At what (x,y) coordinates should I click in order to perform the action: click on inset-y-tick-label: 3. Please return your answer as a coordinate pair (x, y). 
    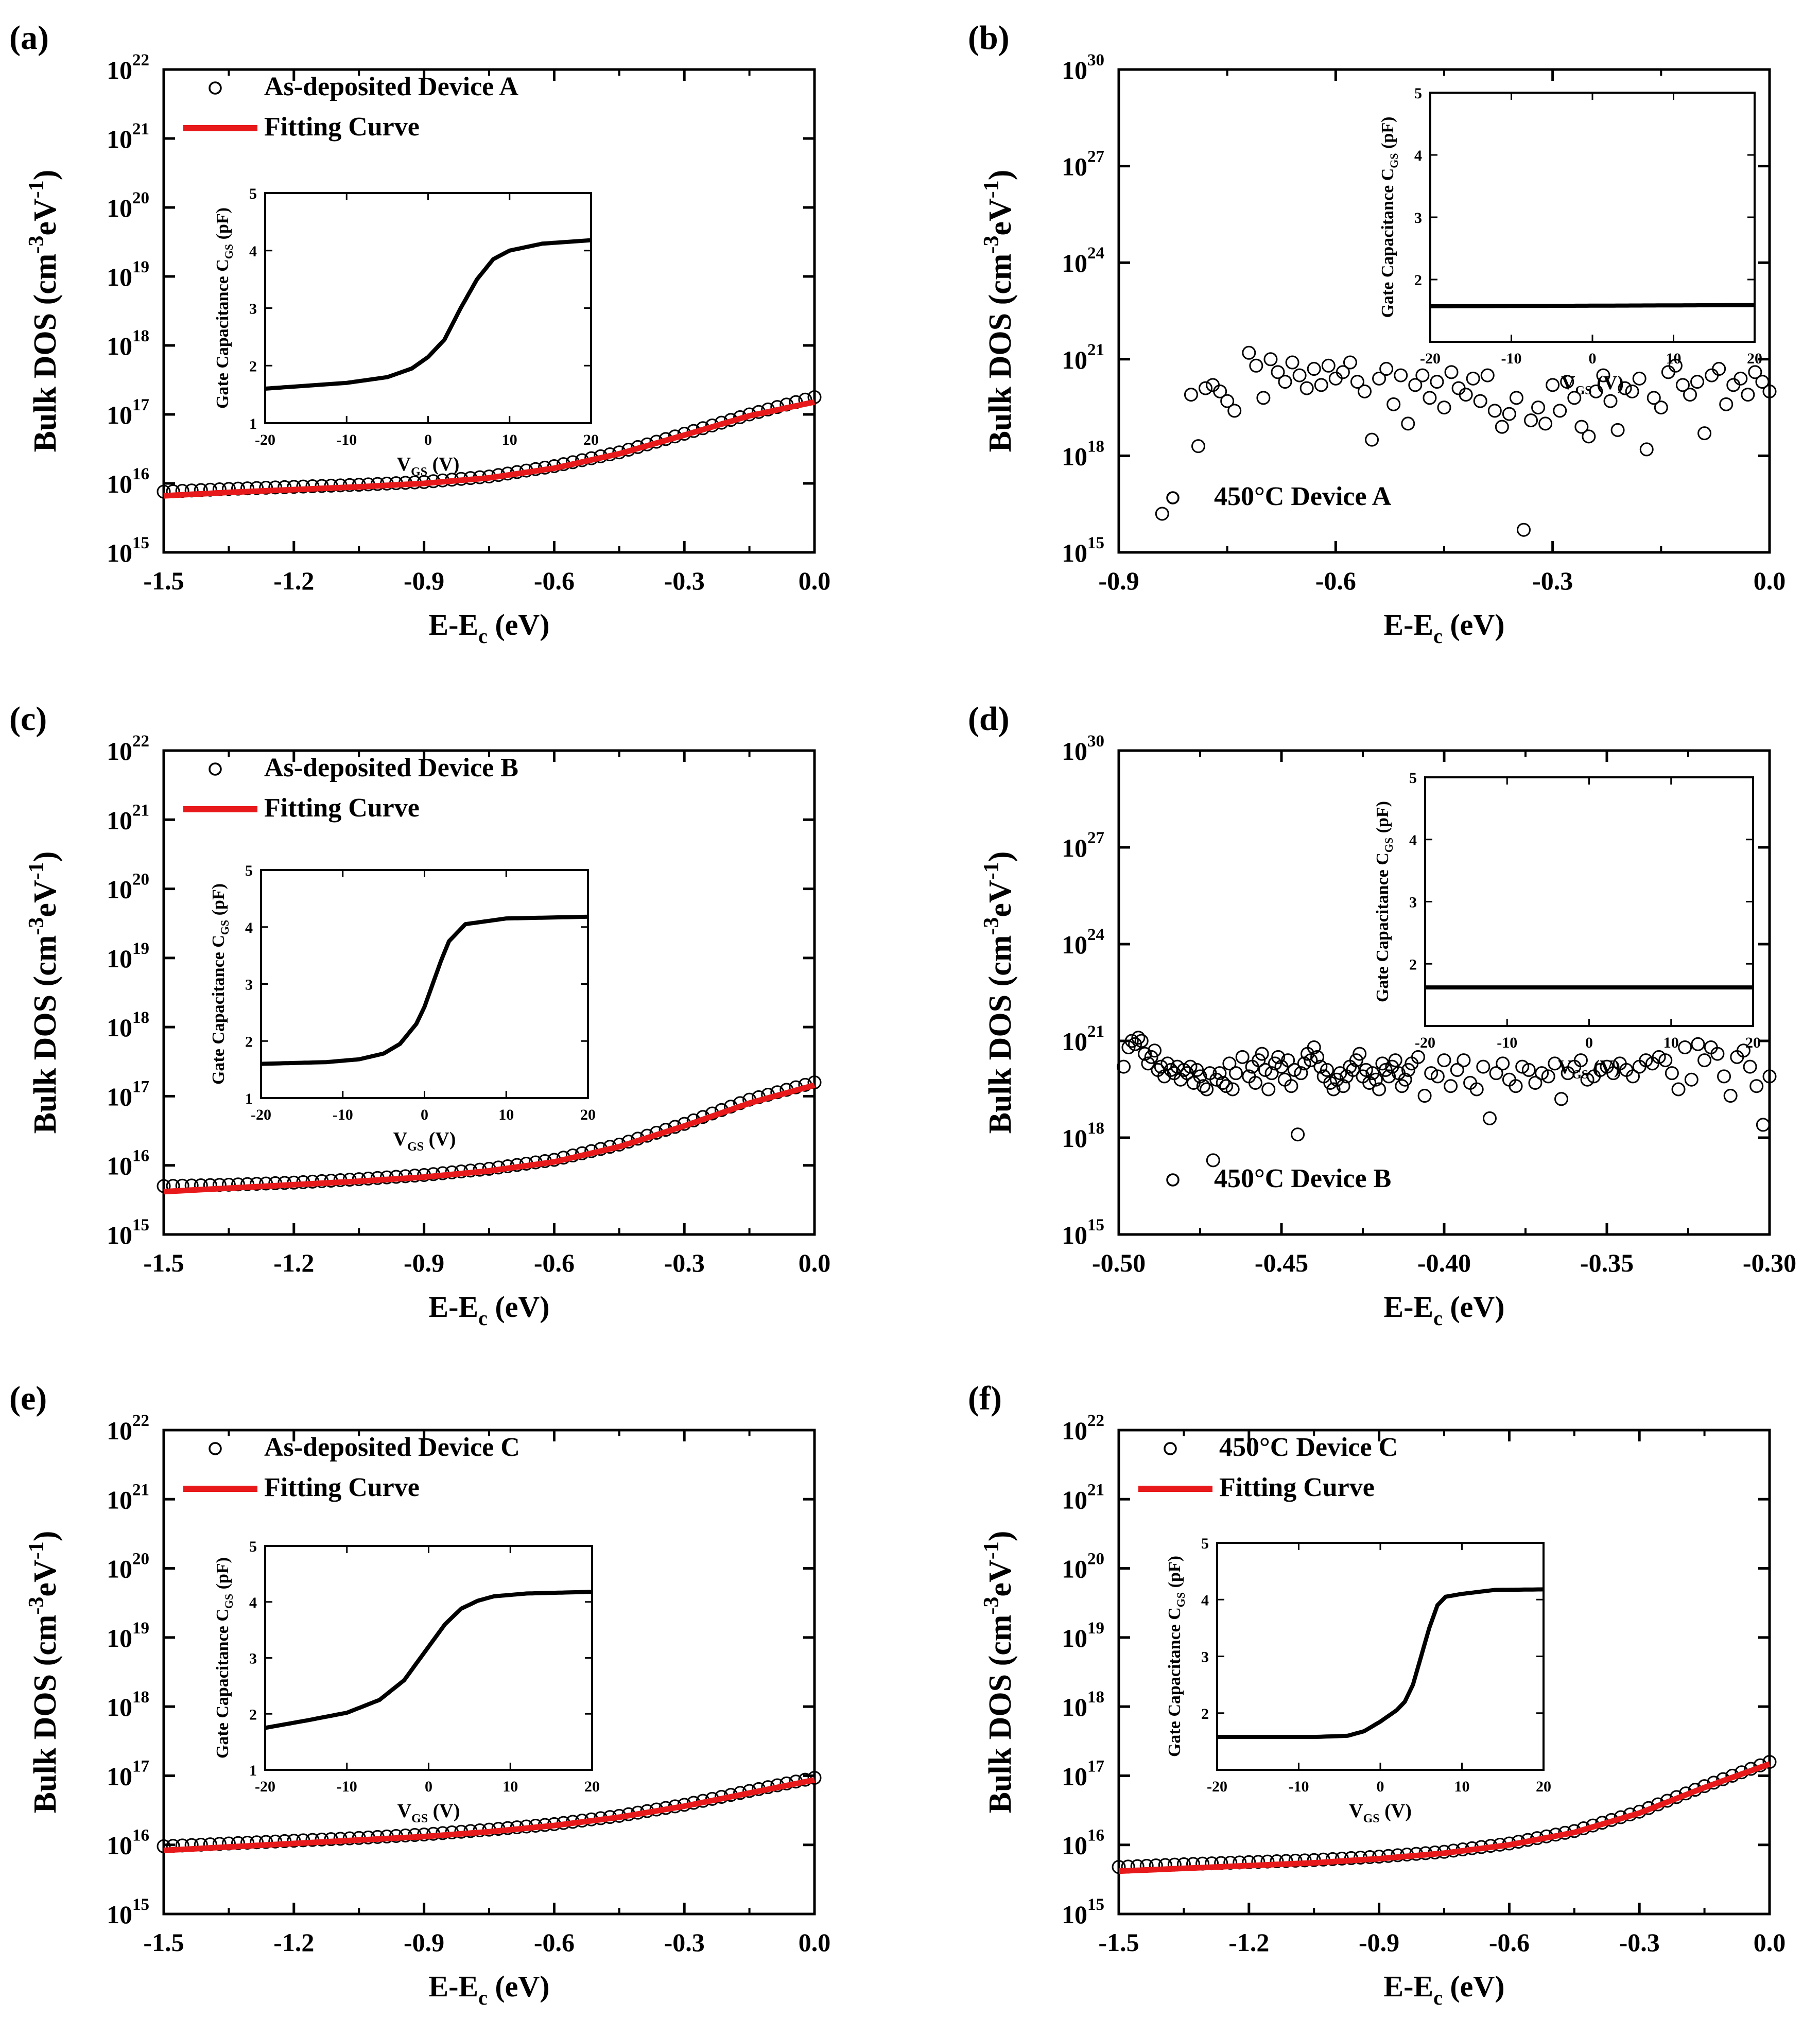
    Looking at the image, I should click on (1418, 218).